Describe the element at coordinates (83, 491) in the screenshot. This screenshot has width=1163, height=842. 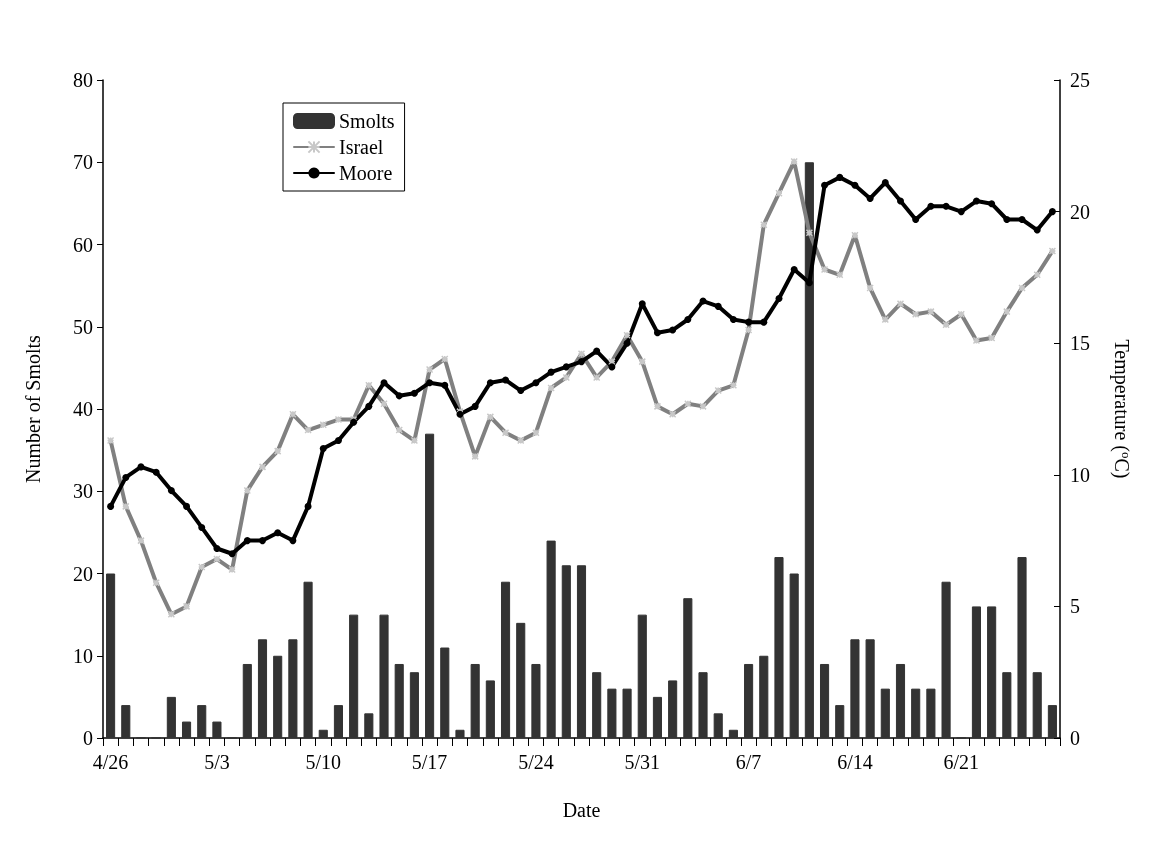
I see `y-tick-label: 30` at that location.